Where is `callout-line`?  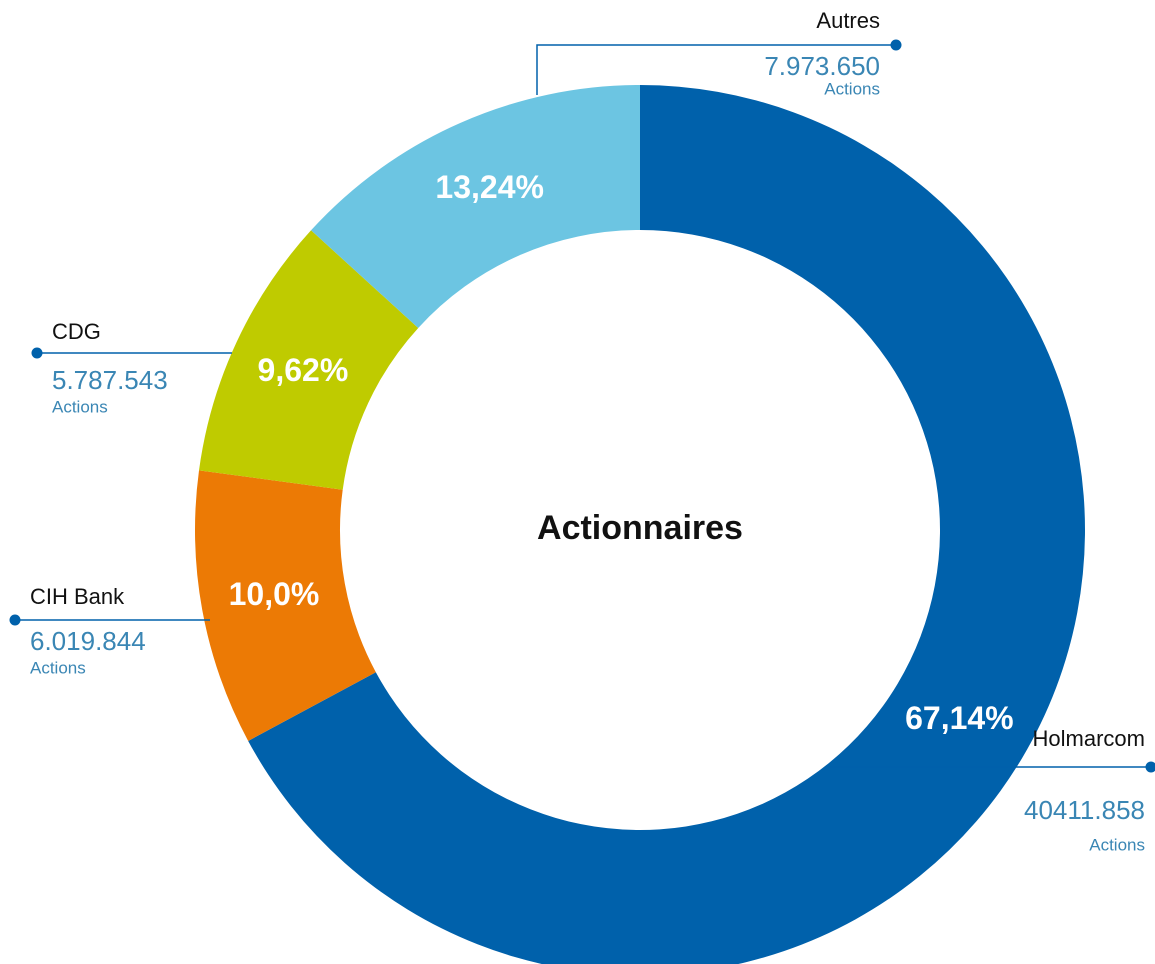 callout-line is located at coordinates (716, 69).